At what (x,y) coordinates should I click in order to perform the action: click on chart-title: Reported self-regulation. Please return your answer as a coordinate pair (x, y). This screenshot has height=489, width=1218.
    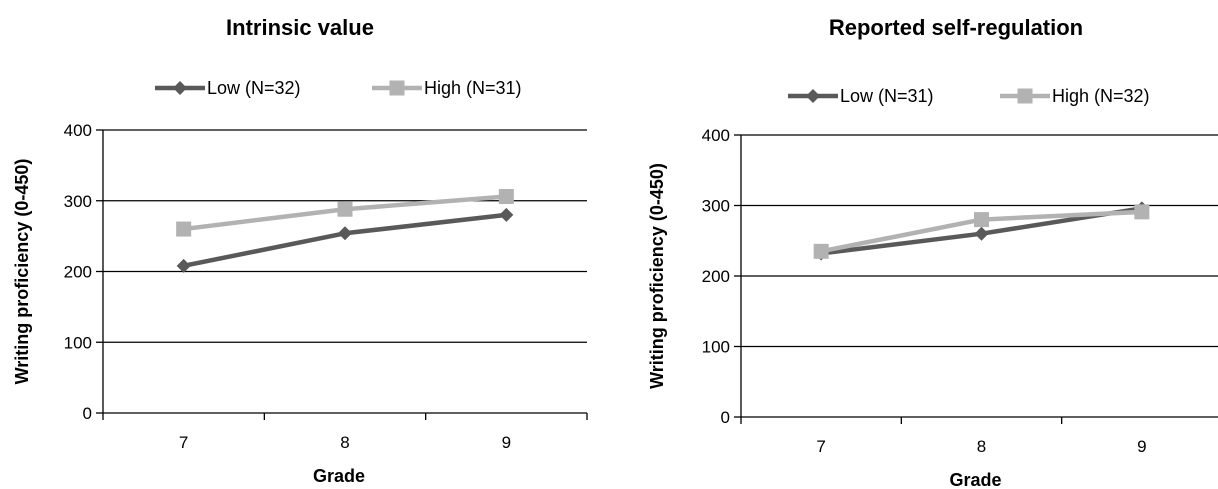
    Looking at the image, I should click on (956, 27).